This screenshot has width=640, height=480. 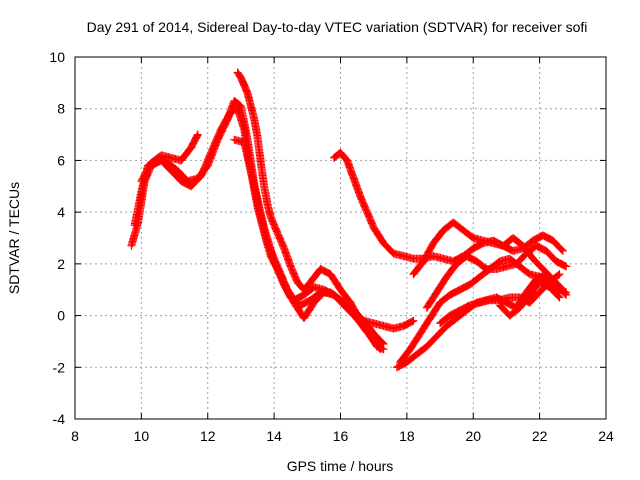 I want to click on x-tick-label: 12, so click(x=208, y=436).